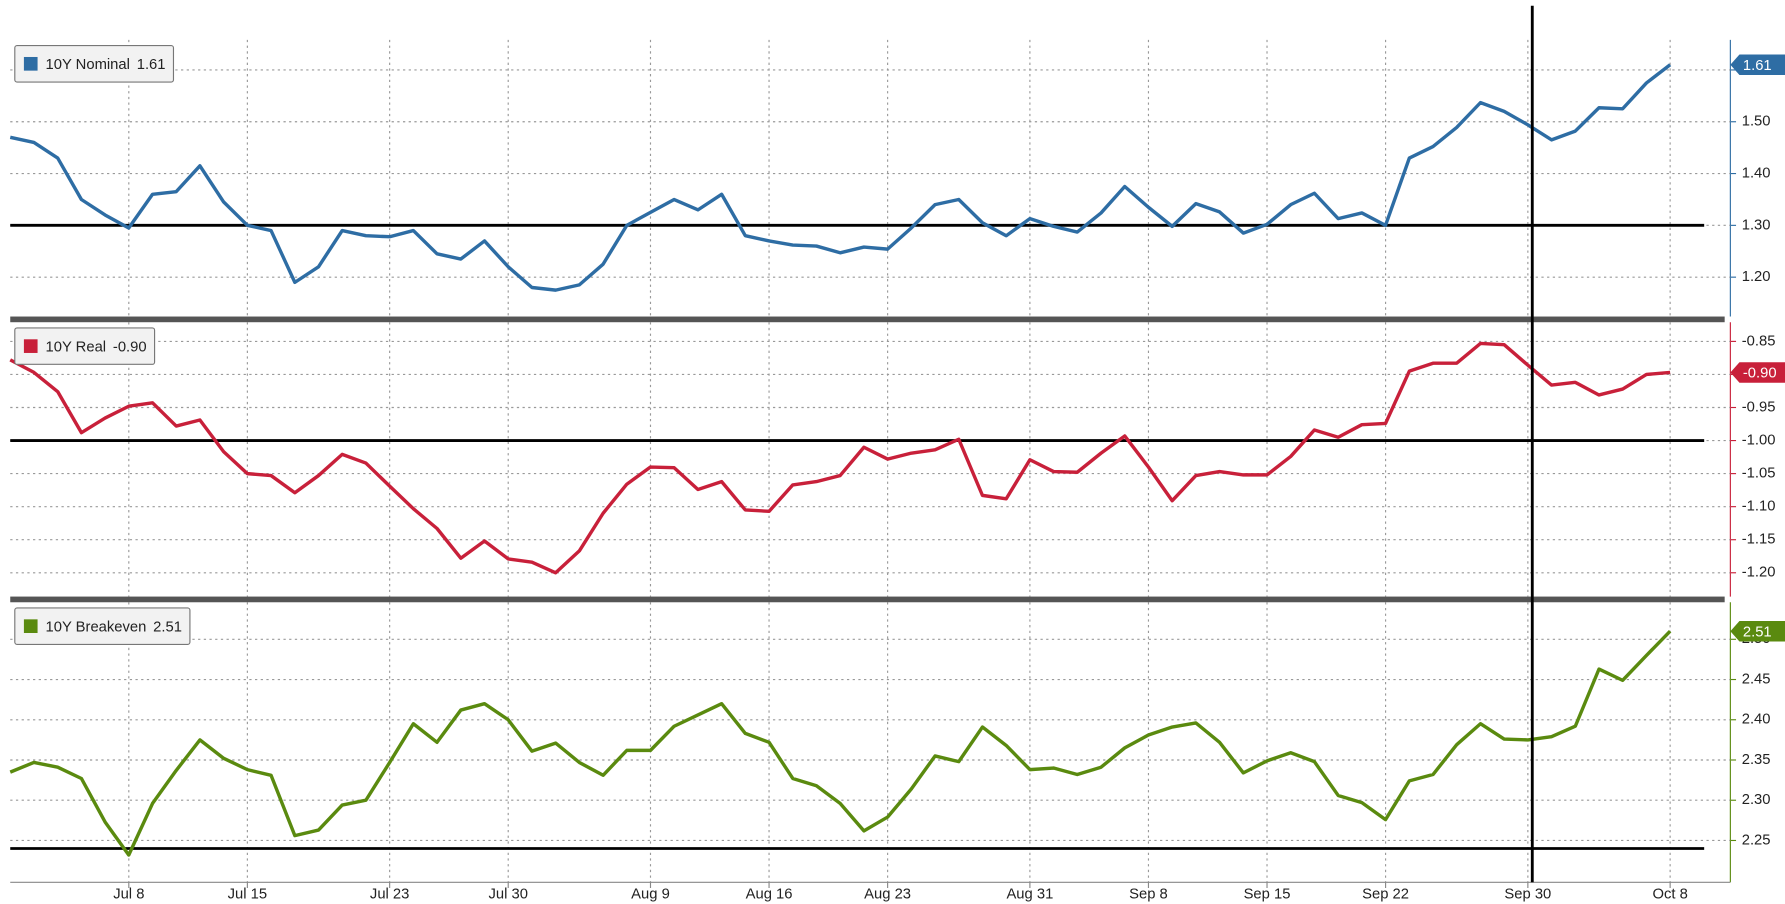 The height and width of the screenshot is (904, 1785). I want to click on x-tick-label: Aug 9, so click(650, 895).